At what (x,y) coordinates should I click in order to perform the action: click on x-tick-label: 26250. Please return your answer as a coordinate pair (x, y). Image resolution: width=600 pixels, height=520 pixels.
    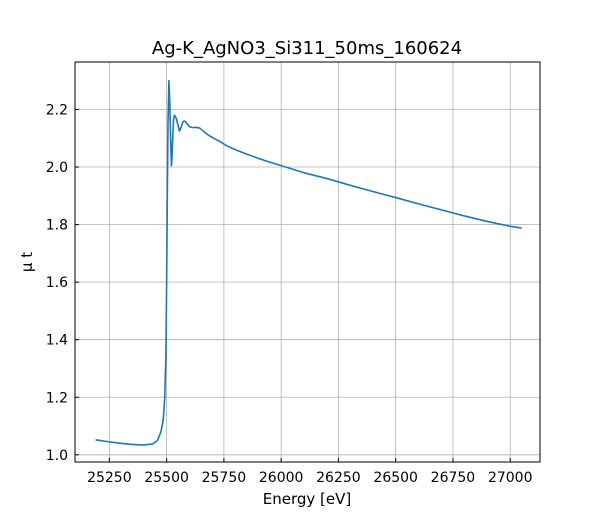
    Looking at the image, I should click on (338, 478).